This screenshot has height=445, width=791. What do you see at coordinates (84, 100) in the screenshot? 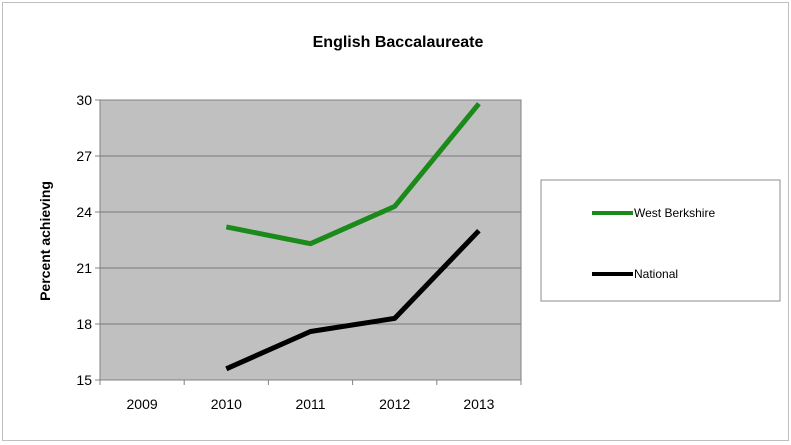
I see `y-tick-label: 30` at bounding box center [84, 100].